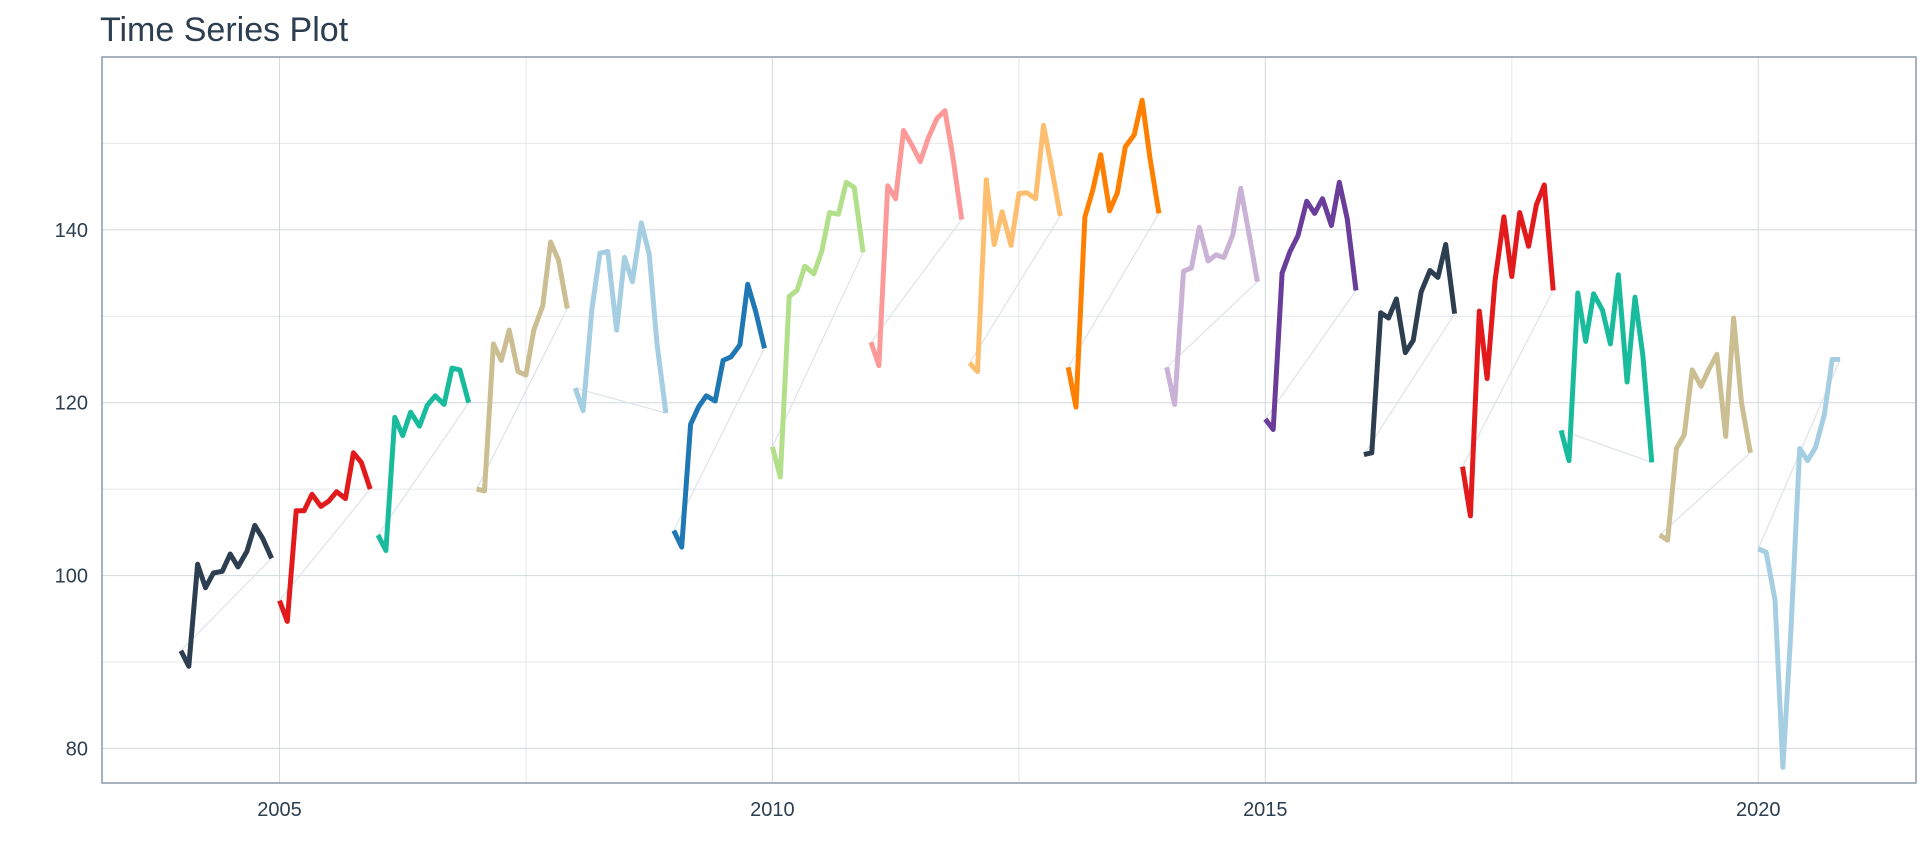 This screenshot has height=865, width=1920. I want to click on y-axis-ticks: 80 100 120 140, so click(71, 490).